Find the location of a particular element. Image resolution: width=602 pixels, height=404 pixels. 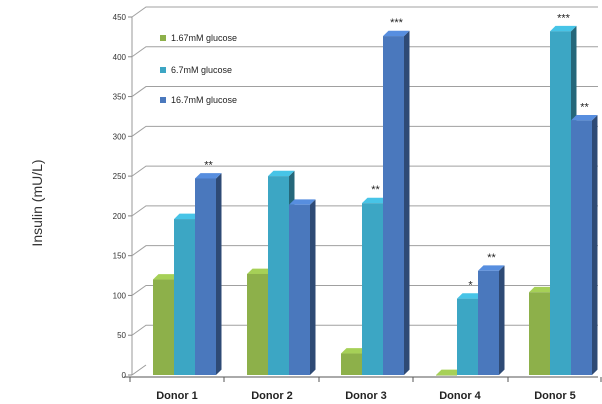

legend-label: 6.7mM glucose is located at coordinates (201, 70).